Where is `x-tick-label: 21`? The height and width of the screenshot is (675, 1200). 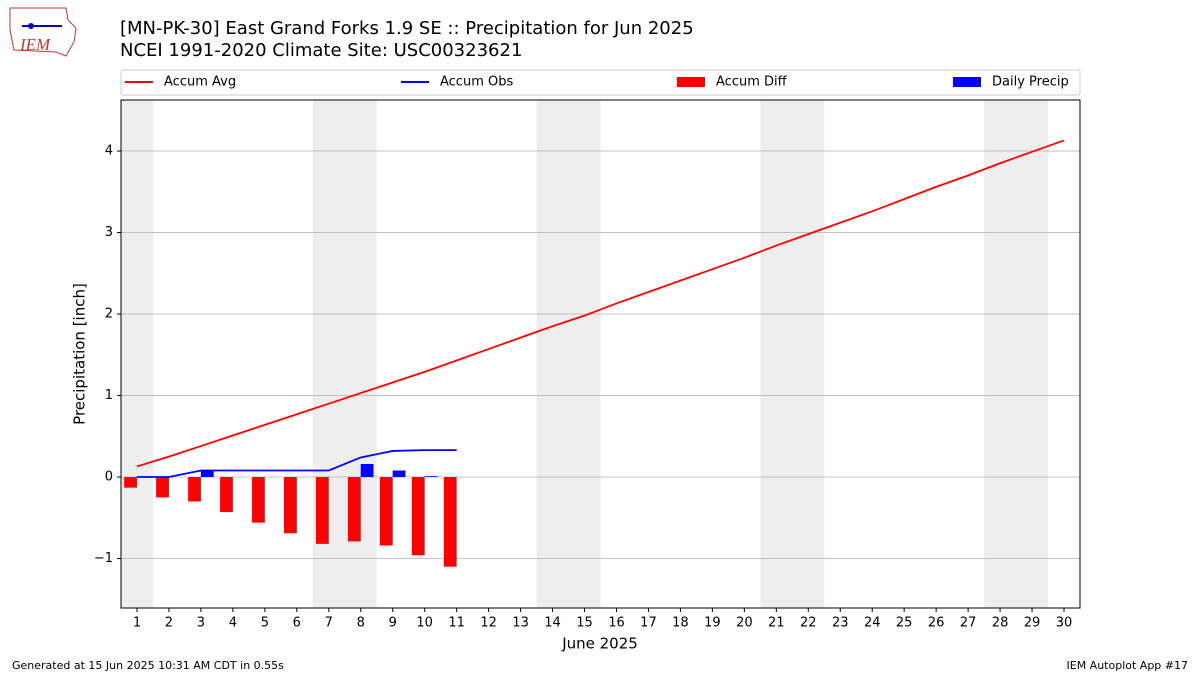 x-tick-label: 21 is located at coordinates (776, 623).